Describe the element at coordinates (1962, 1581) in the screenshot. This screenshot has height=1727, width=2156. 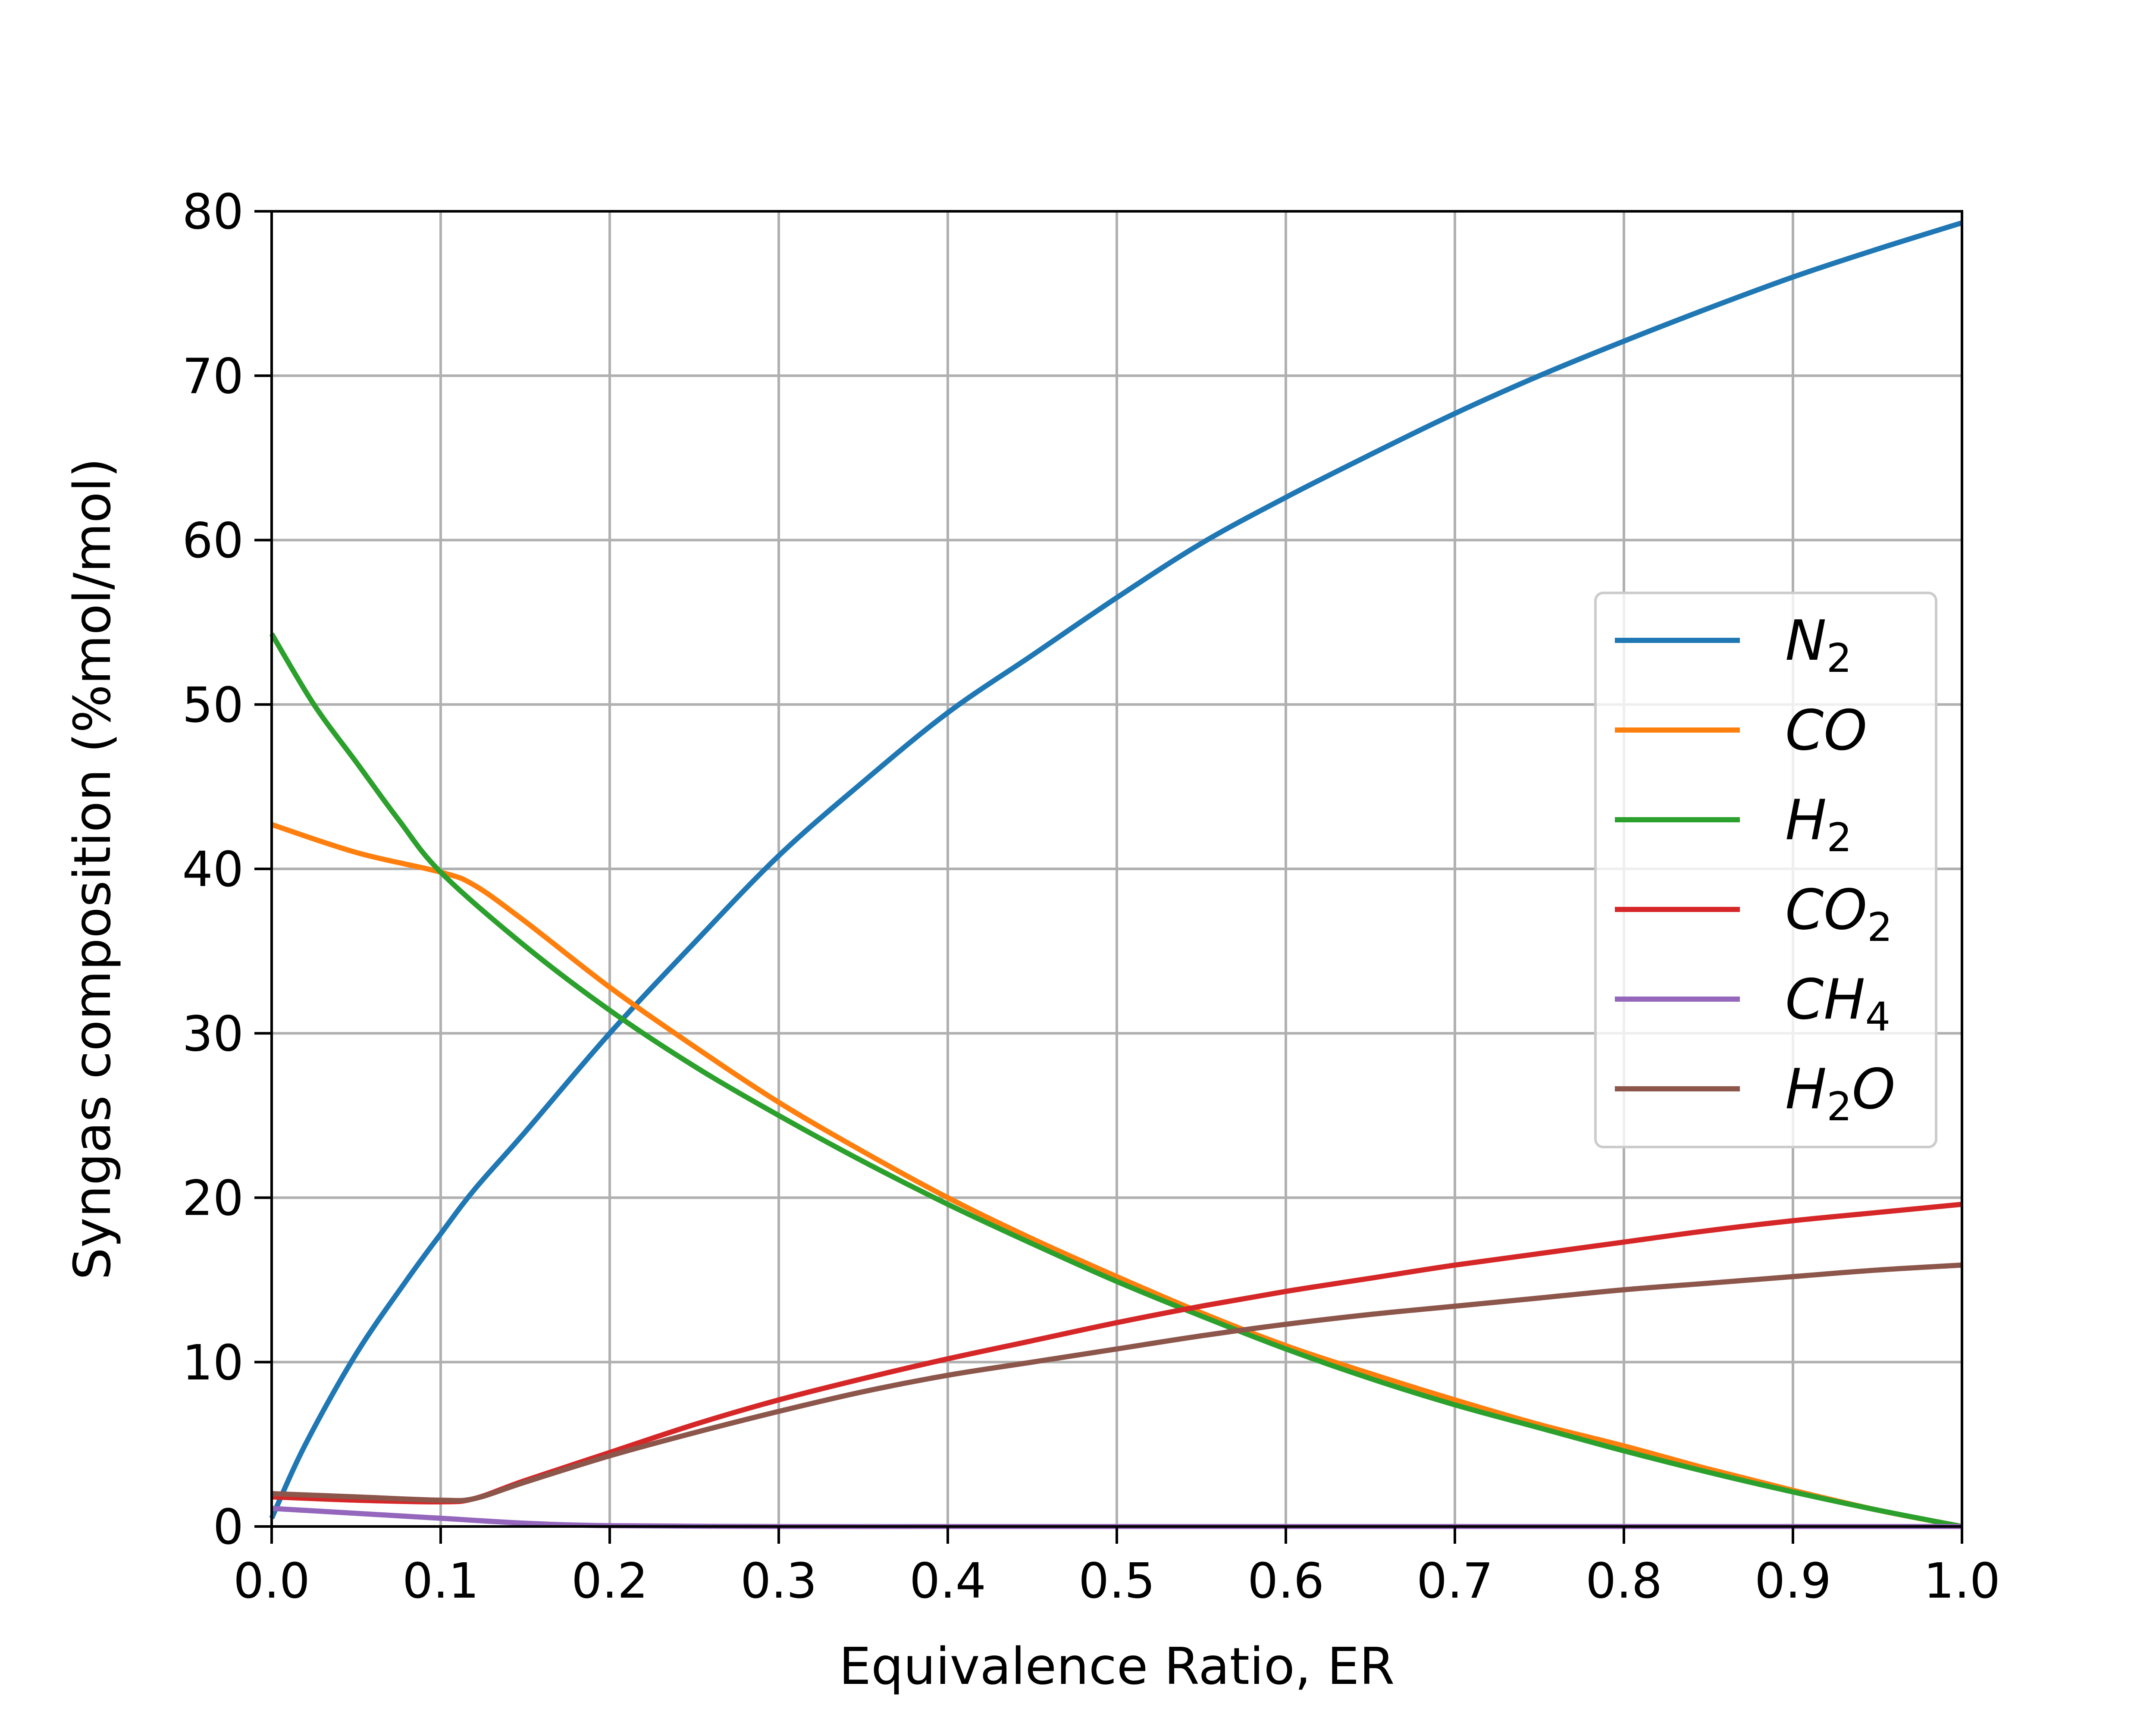
I see `x-tick-label: 1.0` at that location.